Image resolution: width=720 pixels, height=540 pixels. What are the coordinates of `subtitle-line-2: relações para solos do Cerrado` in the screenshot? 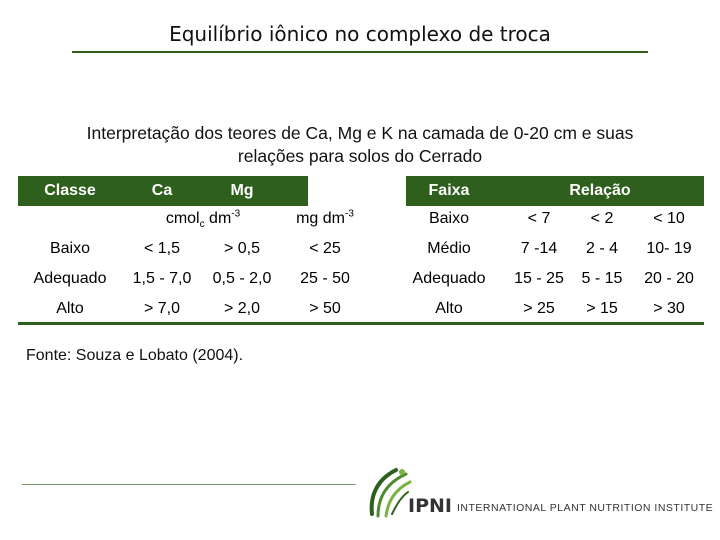 It's located at (360, 156).